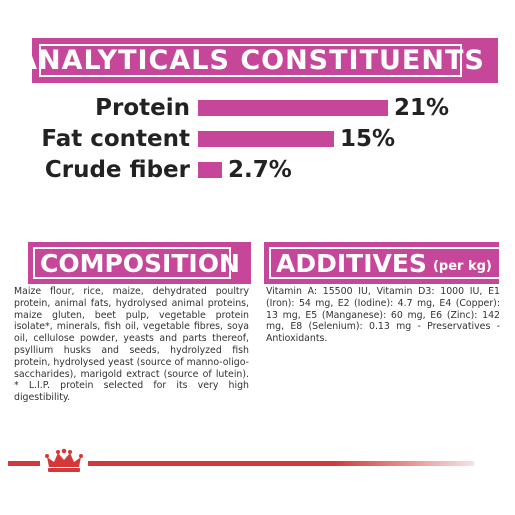 Image resolution: width=515 pixels, height=515 pixels. I want to click on constituent-label: Fat content, so click(115, 139).